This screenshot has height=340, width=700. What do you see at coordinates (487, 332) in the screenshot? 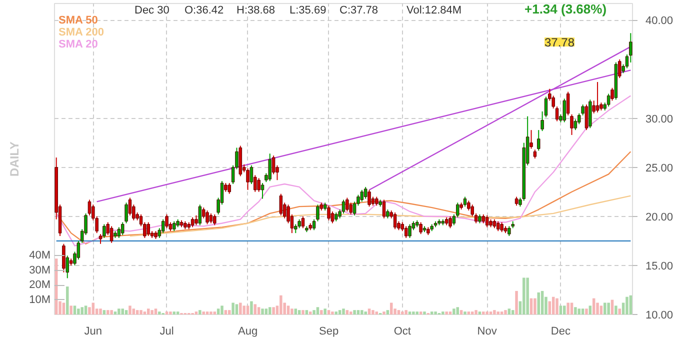
I see `x-tick-label: Nov` at bounding box center [487, 332].